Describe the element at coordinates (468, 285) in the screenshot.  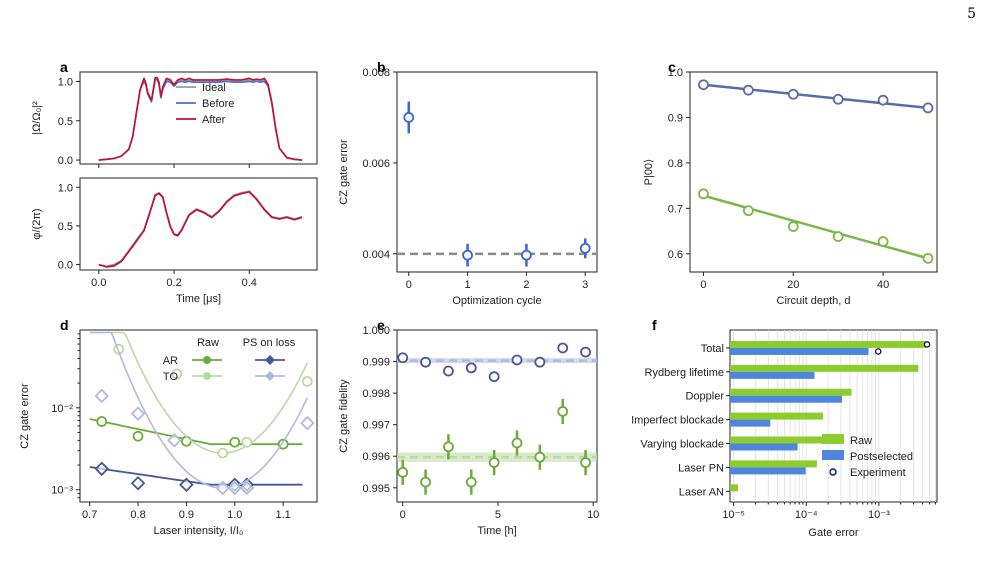
I see `panel-b-xtick-label: 1` at that location.